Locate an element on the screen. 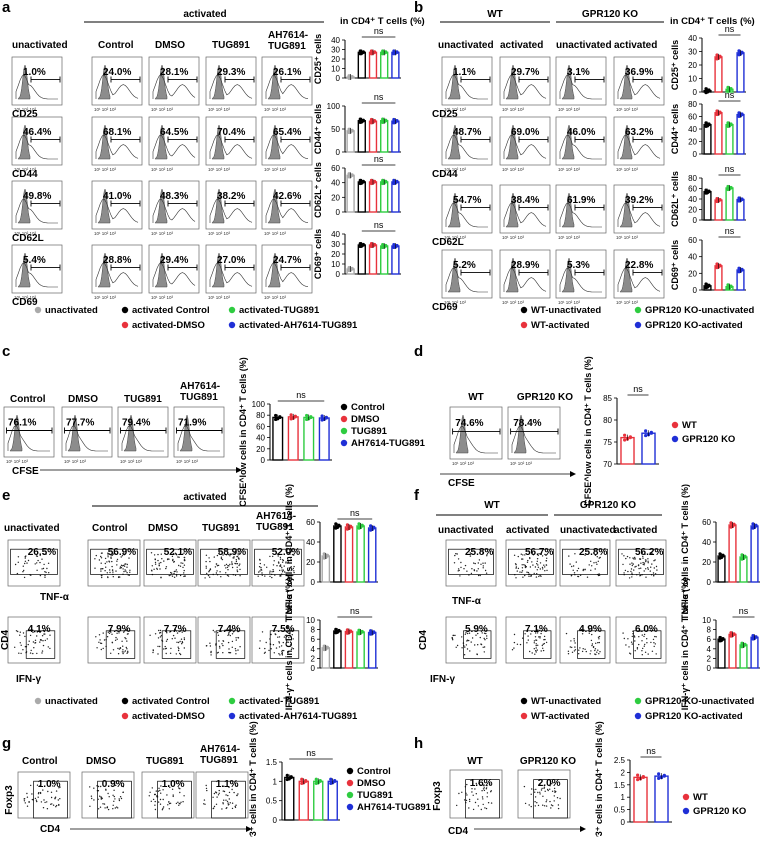 Image resolution: width=766 pixels, height=842 pixels. marker-label: CD44 is located at coordinates (25, 174).